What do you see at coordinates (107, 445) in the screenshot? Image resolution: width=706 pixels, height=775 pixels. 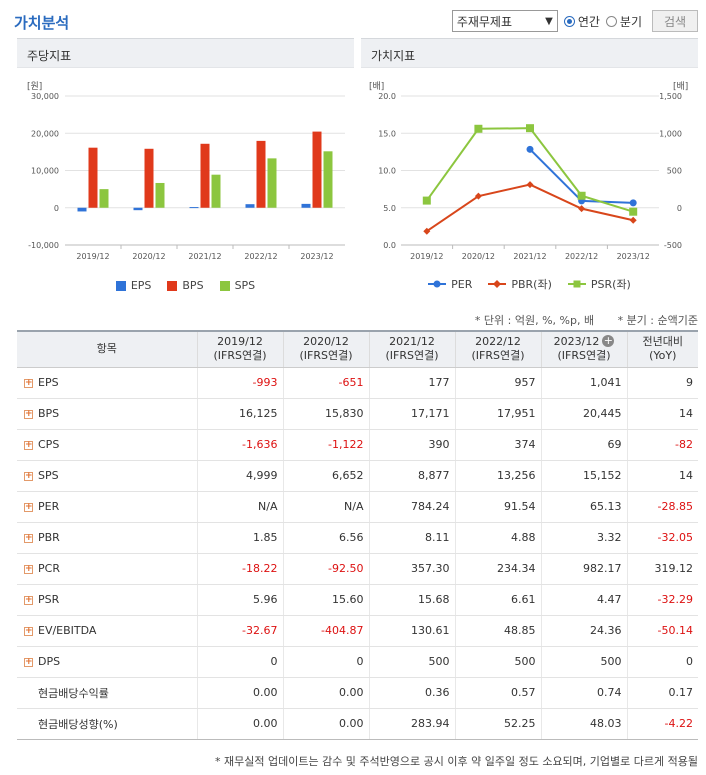 I see `row-label: + CPS` at bounding box center [107, 445].